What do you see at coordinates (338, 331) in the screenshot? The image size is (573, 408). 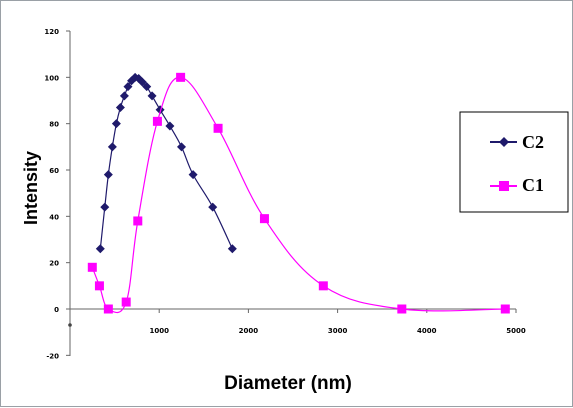 I see `x-tick-label: 3000` at bounding box center [338, 331].